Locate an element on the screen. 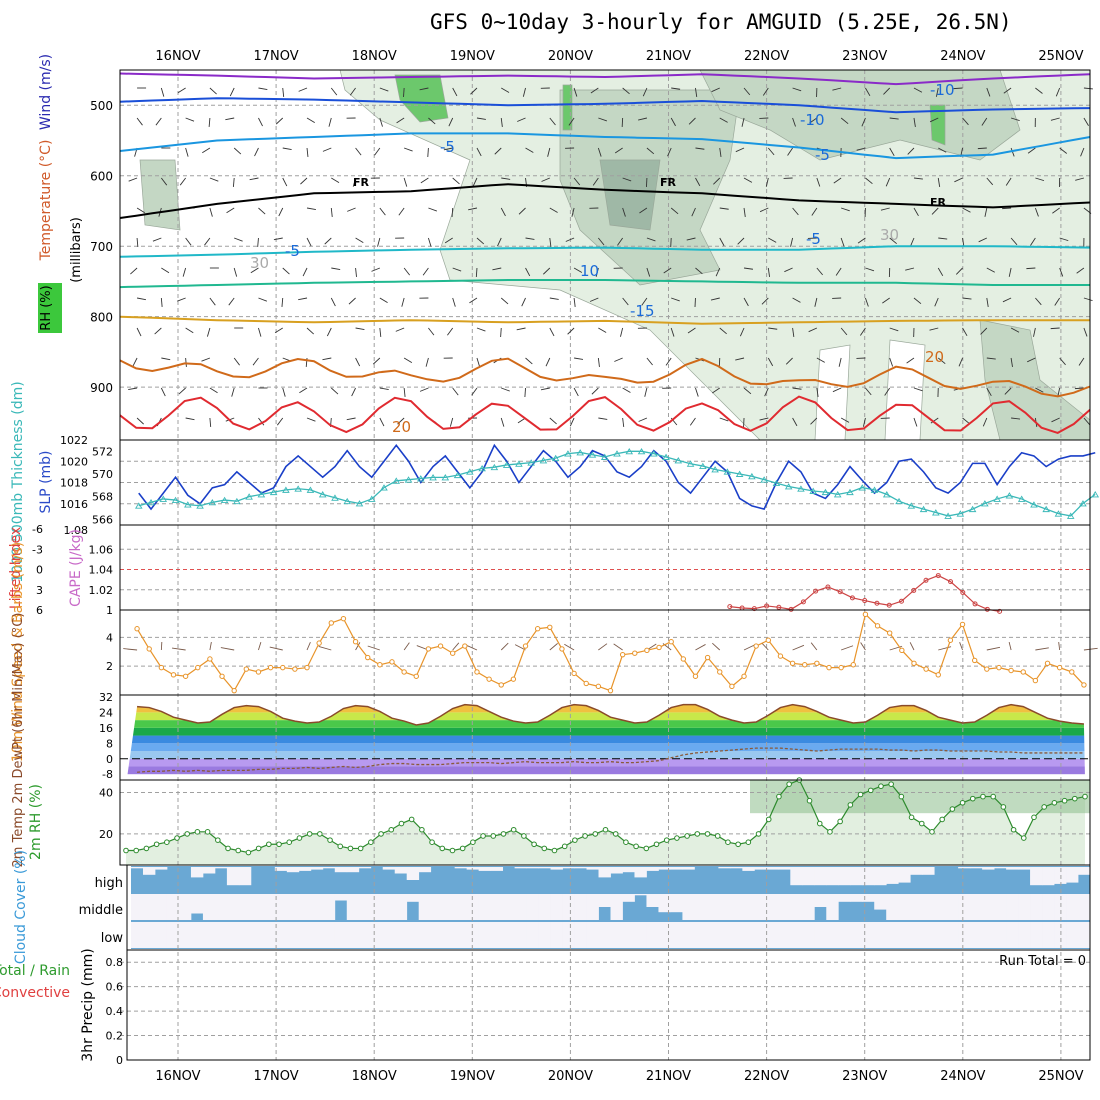 This screenshot has width=1100, height=1100. wind-axis-label: Wind (m/s) is located at coordinates (46, 92).